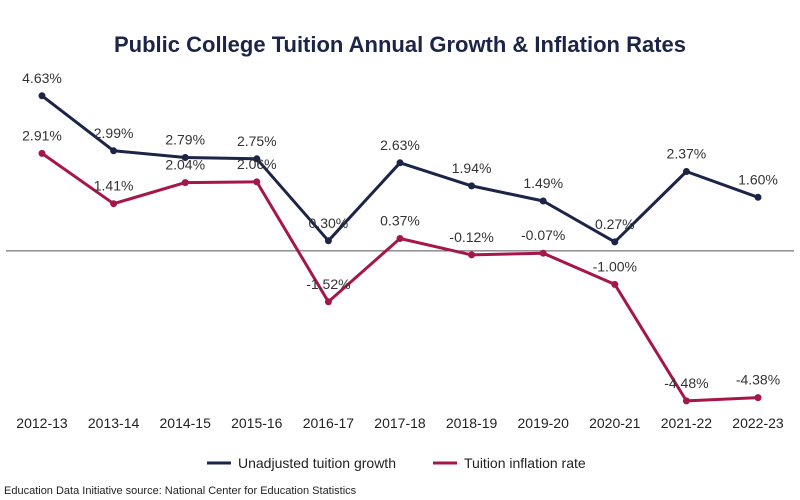  What do you see at coordinates (257, 423) in the screenshot?
I see `x-tick-label: 2015-16` at bounding box center [257, 423].